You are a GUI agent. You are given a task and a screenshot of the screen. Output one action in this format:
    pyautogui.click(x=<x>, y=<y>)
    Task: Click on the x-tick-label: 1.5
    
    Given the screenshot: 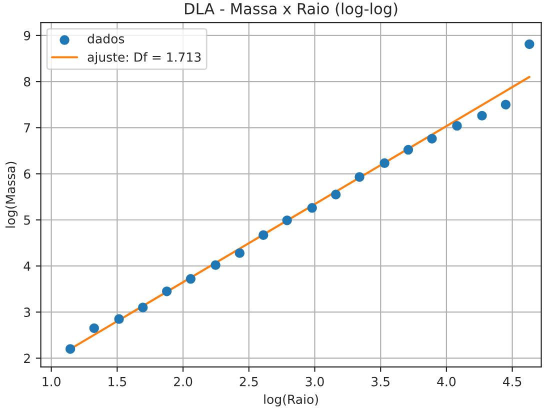 What is the action you would take?
    pyautogui.click(x=117, y=381)
    